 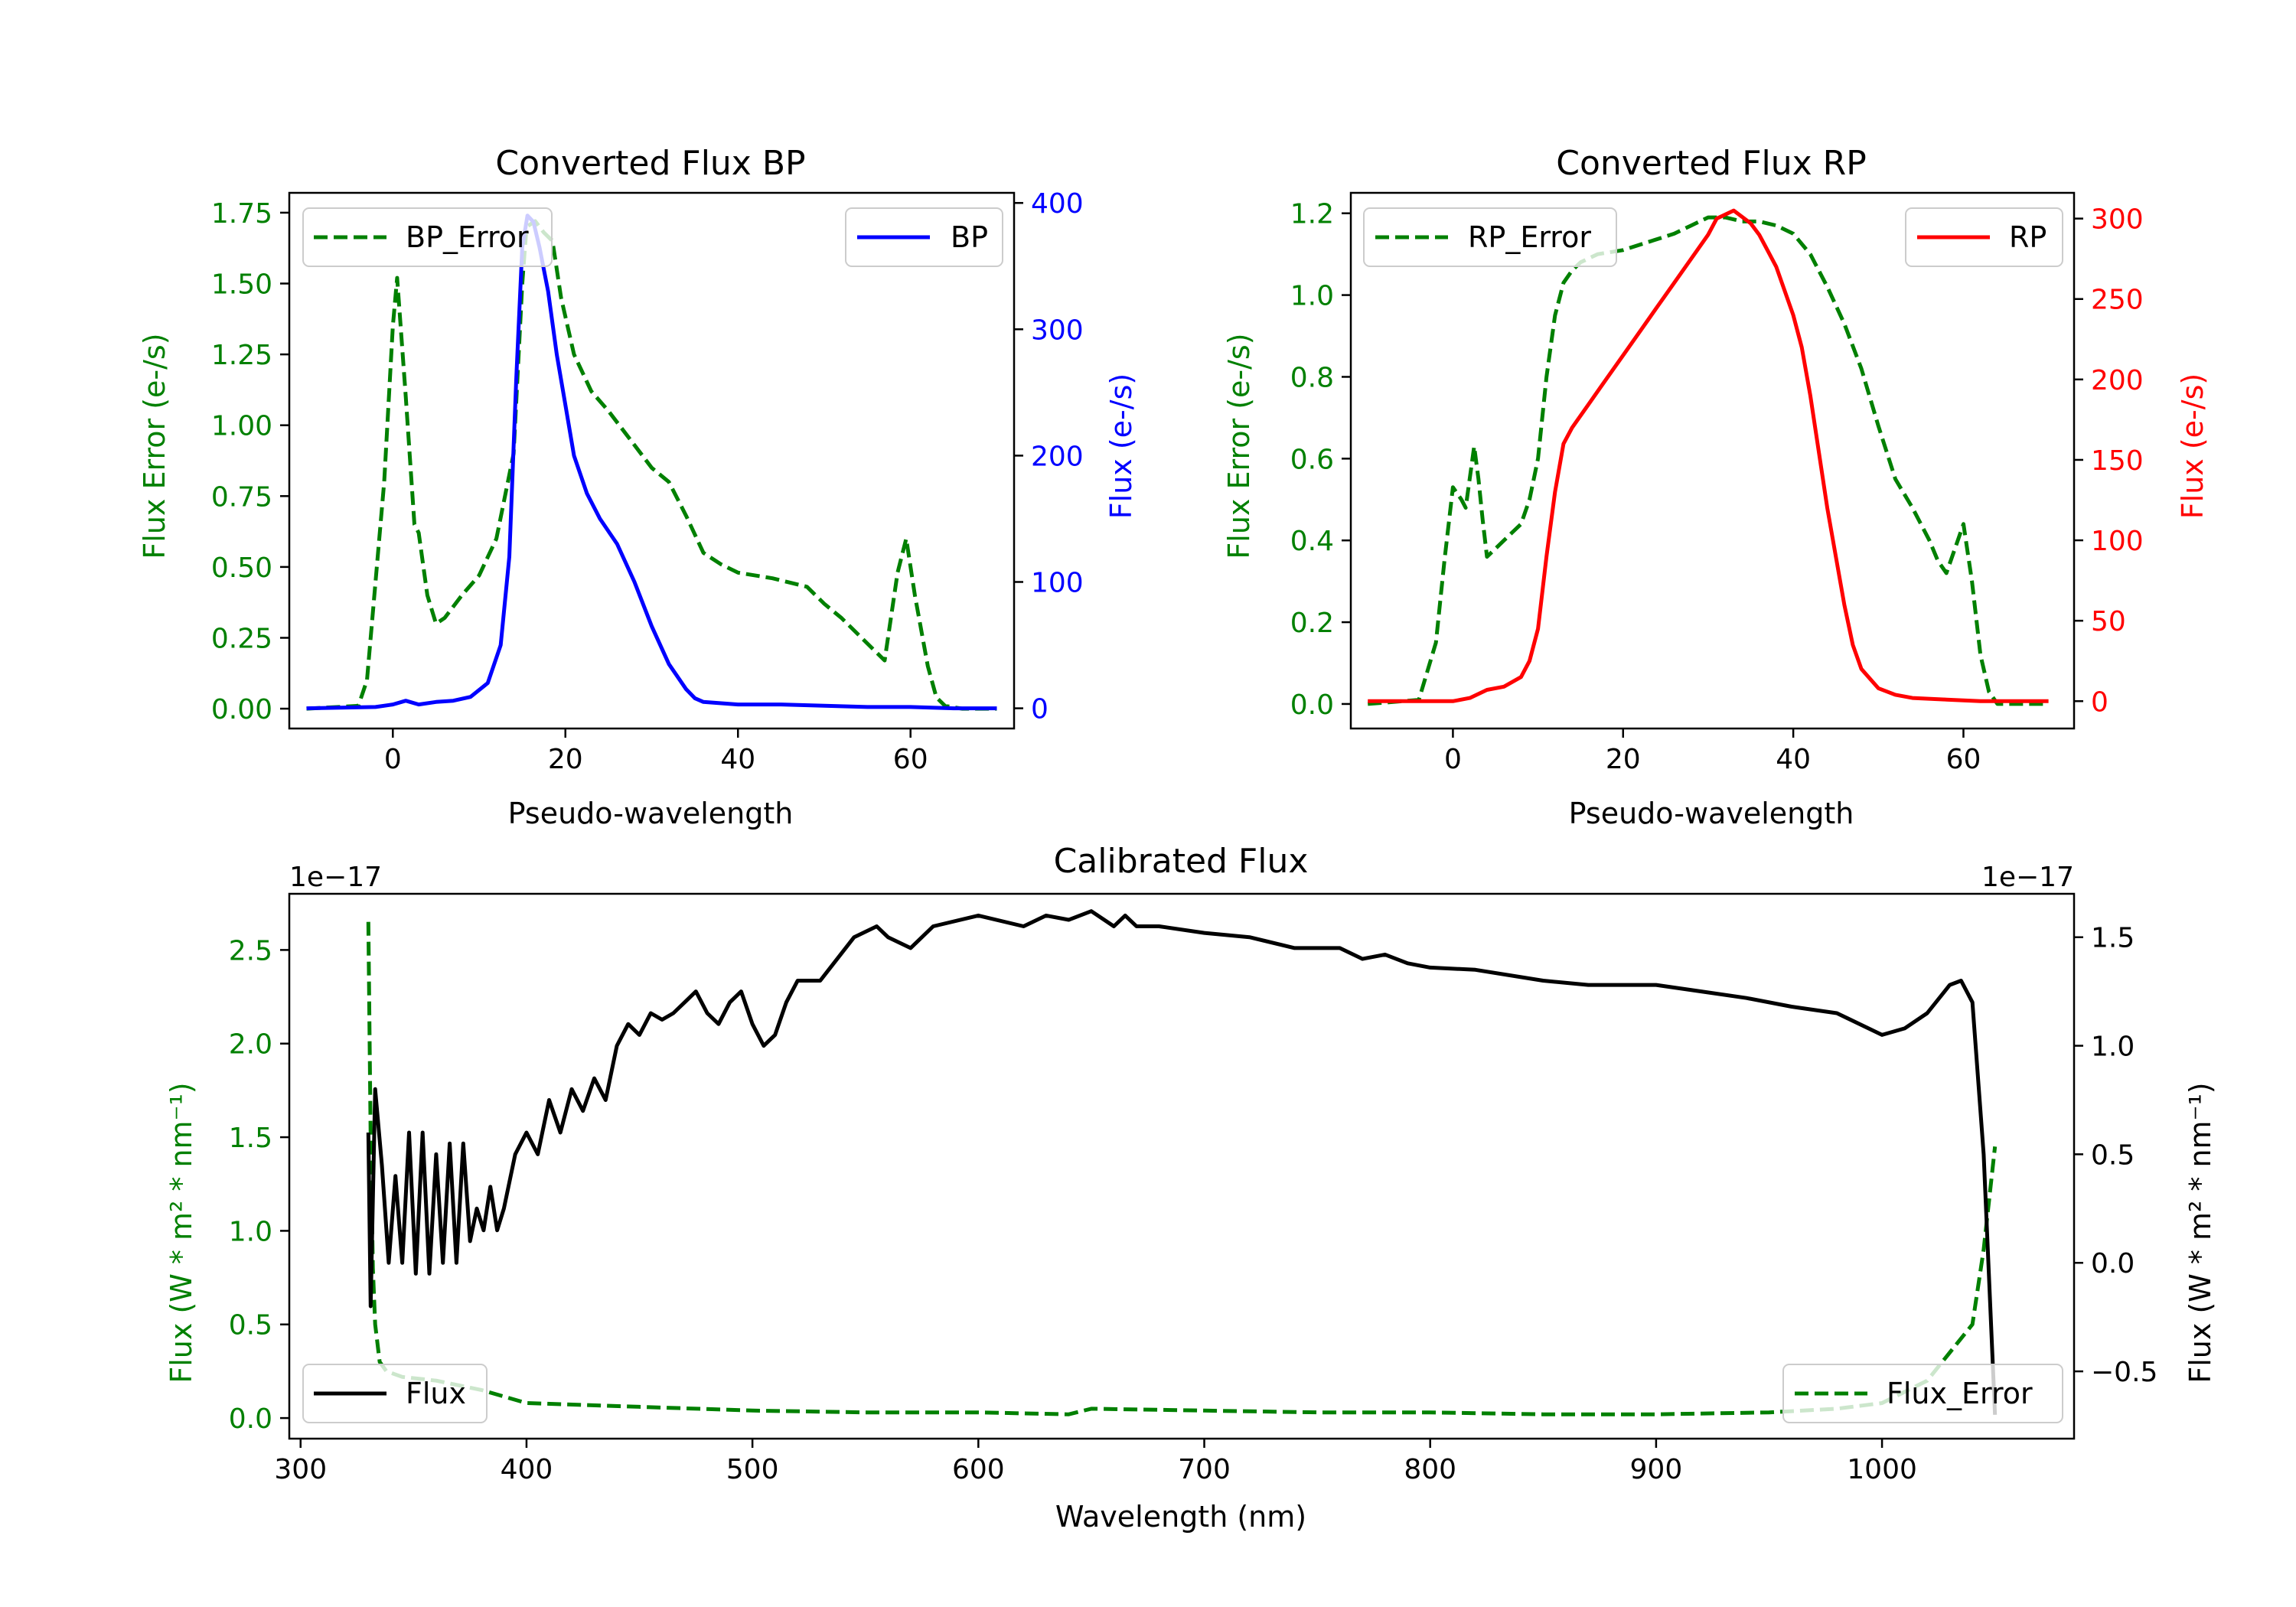 What do you see at coordinates (250, 1045) in the screenshot?
I see `left-y-tick-label: 2.0` at bounding box center [250, 1045].